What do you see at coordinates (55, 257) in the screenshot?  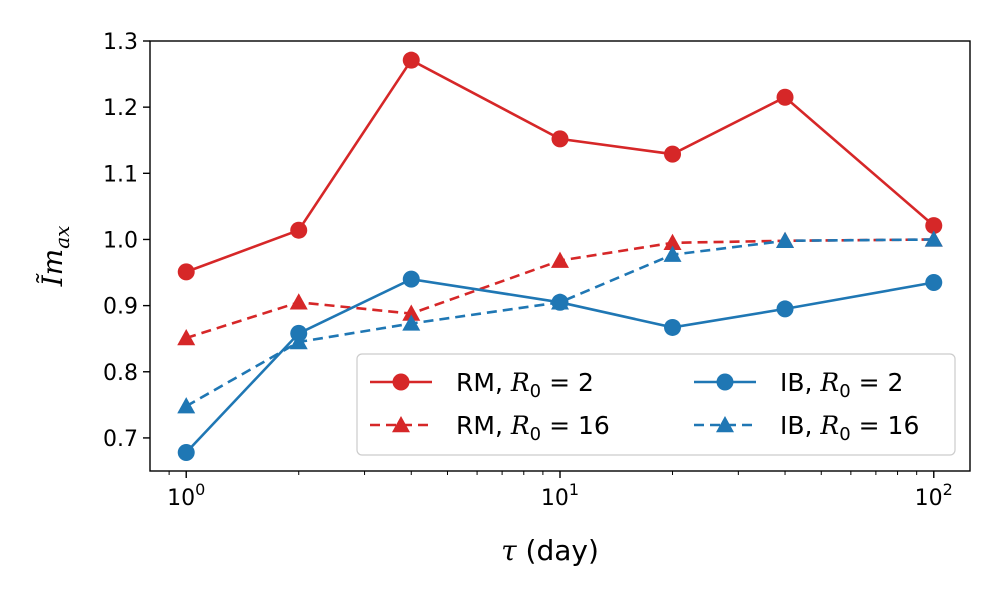 I see `y-axis-label: Ĩmax` at bounding box center [55, 257].